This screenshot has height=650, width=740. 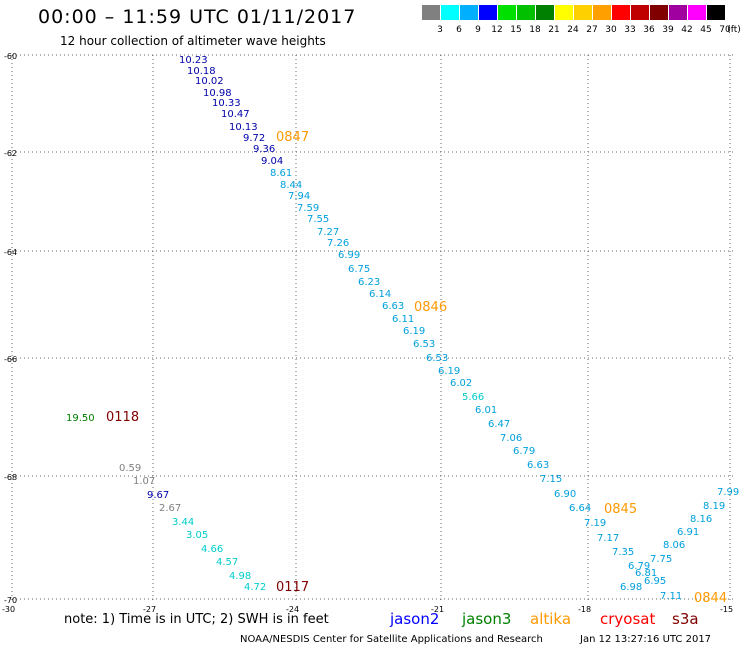 What do you see at coordinates (646, 639) in the screenshot?
I see `timestamp: Jan 12 13:27:16 UTC 2017` at bounding box center [646, 639].